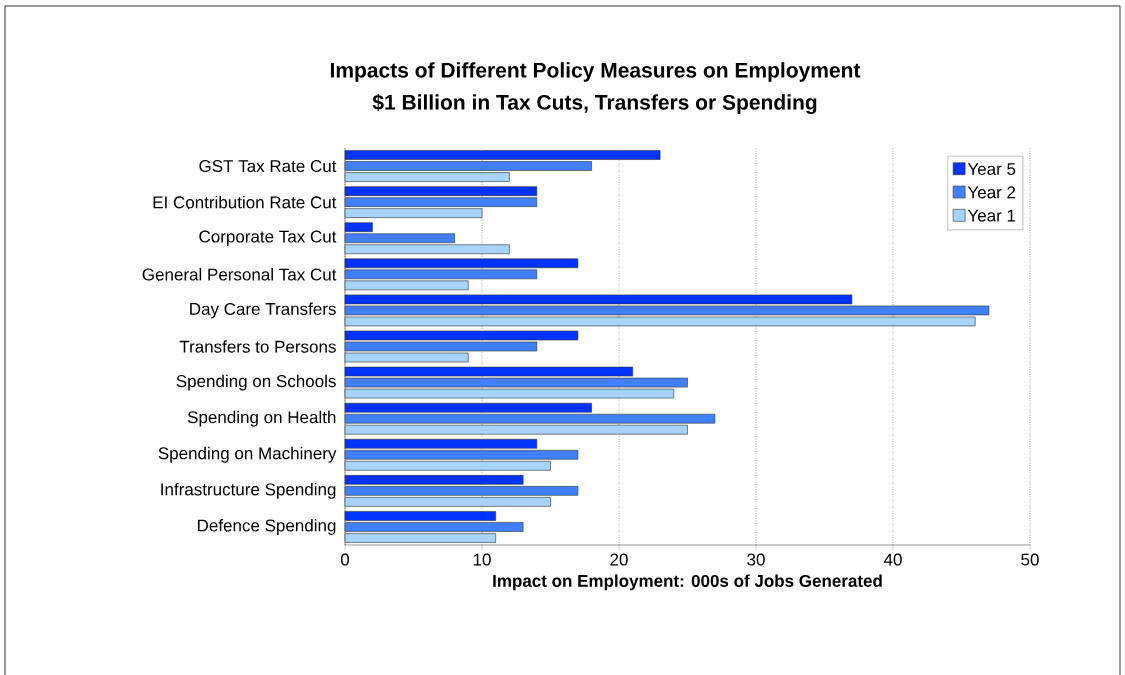  I want to click on x-tick-label: 50, so click(1030, 559).